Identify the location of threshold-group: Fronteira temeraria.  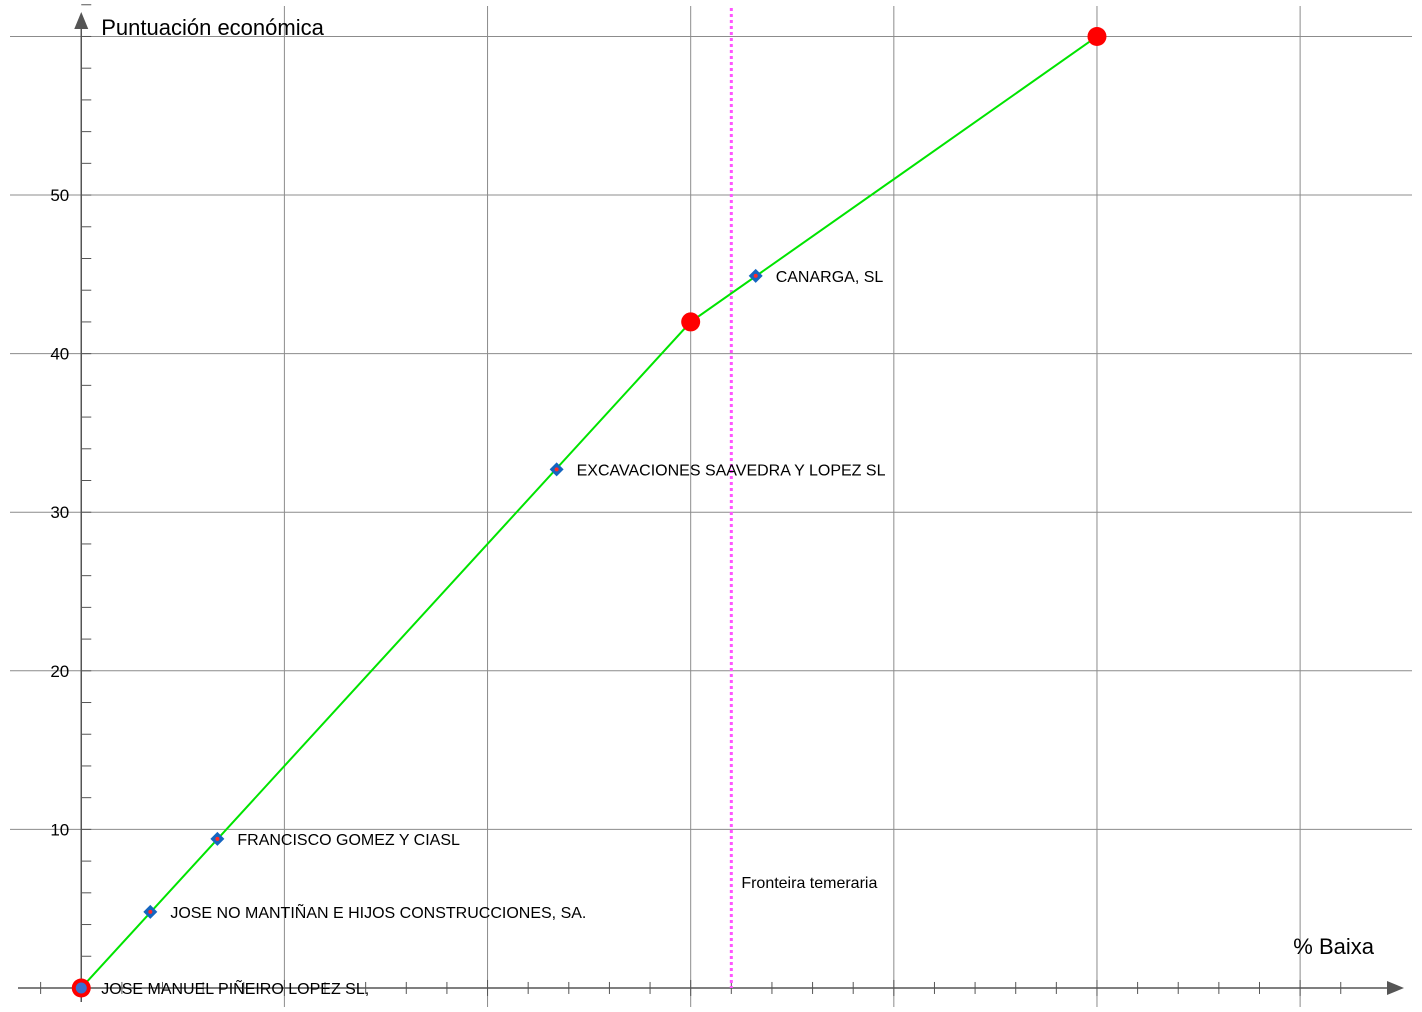
(803, 498).